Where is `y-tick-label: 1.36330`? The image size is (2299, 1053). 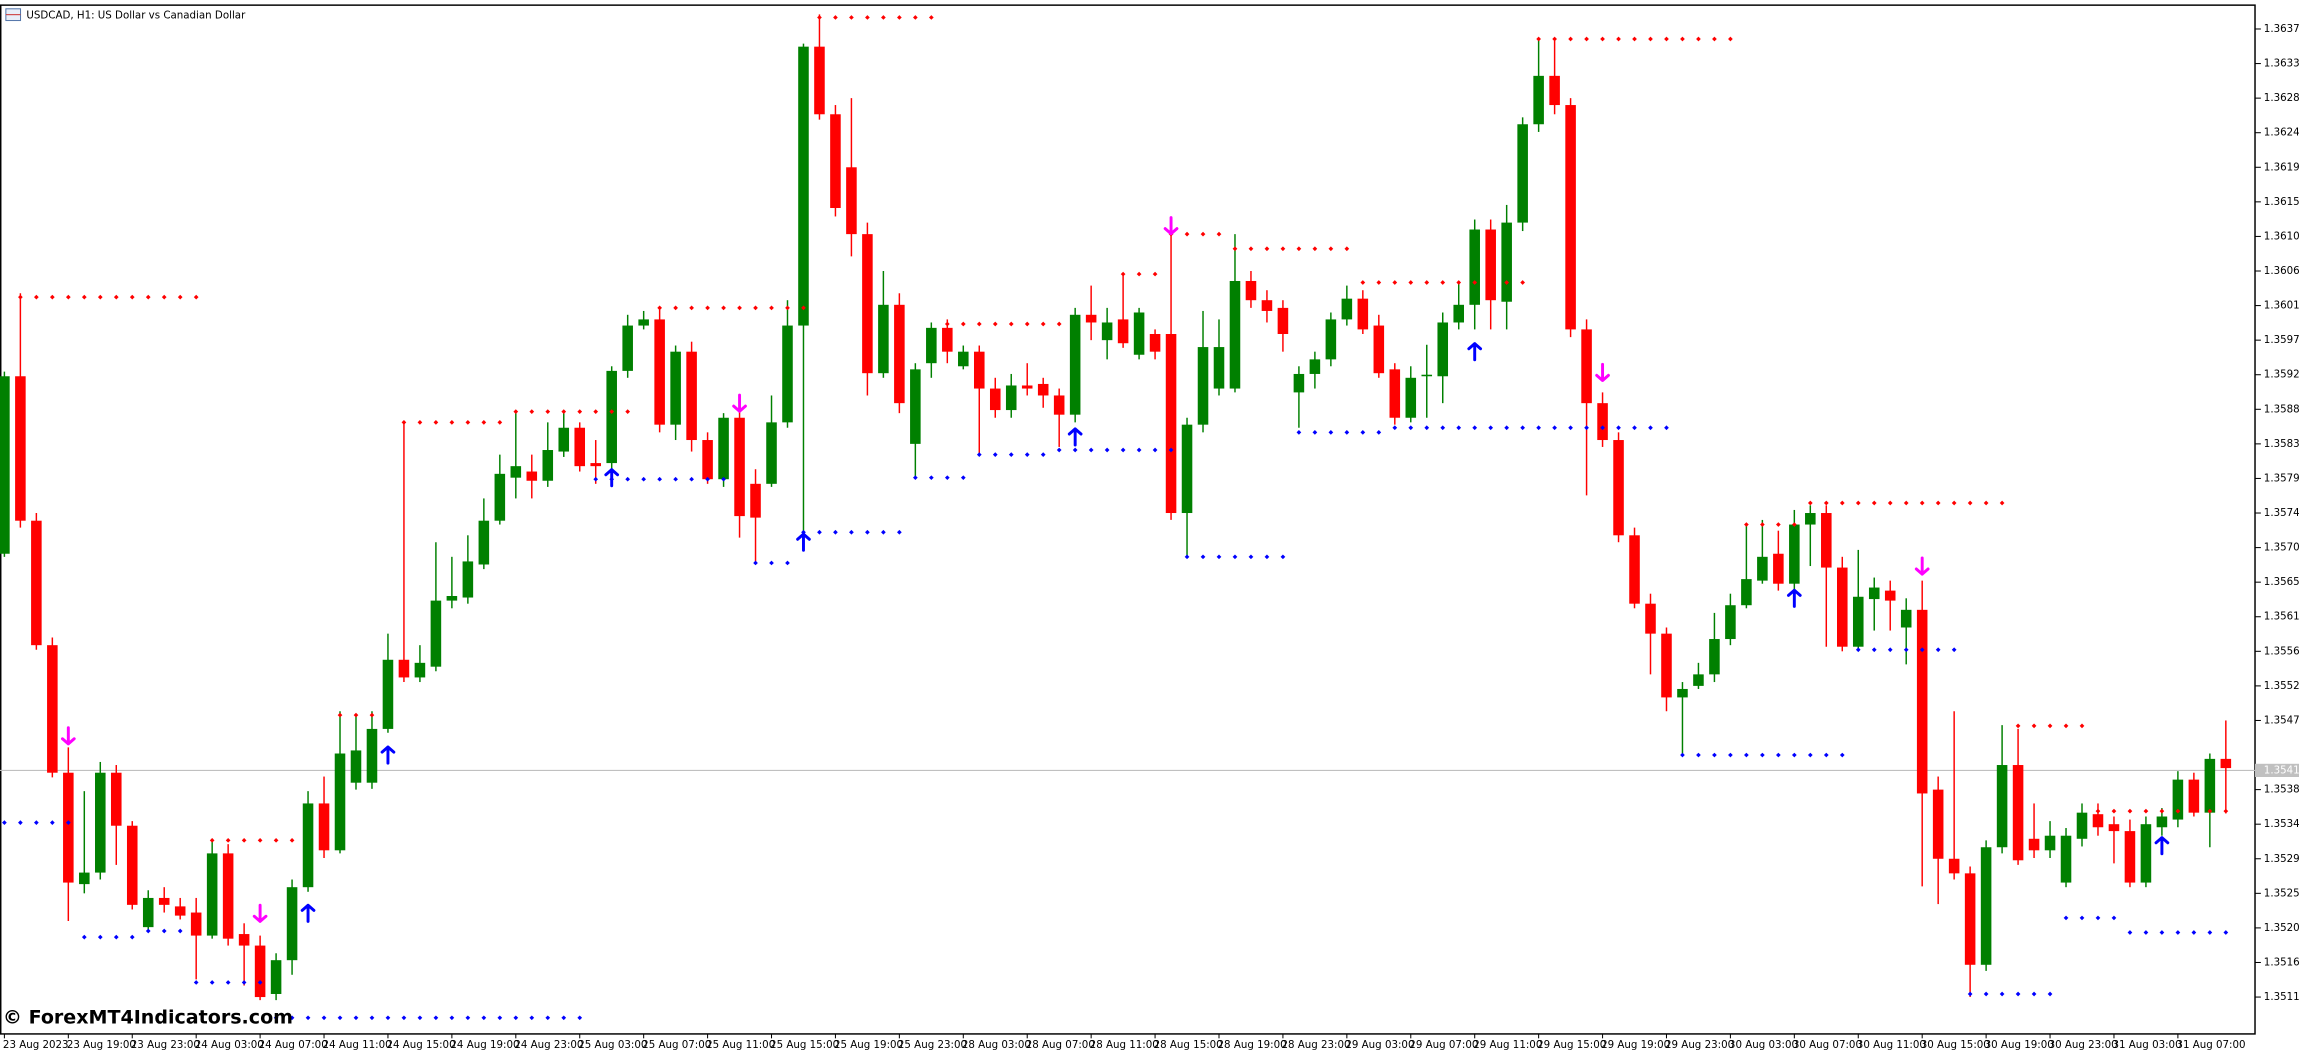 y-tick-label: 1.36330 is located at coordinates (2281, 64).